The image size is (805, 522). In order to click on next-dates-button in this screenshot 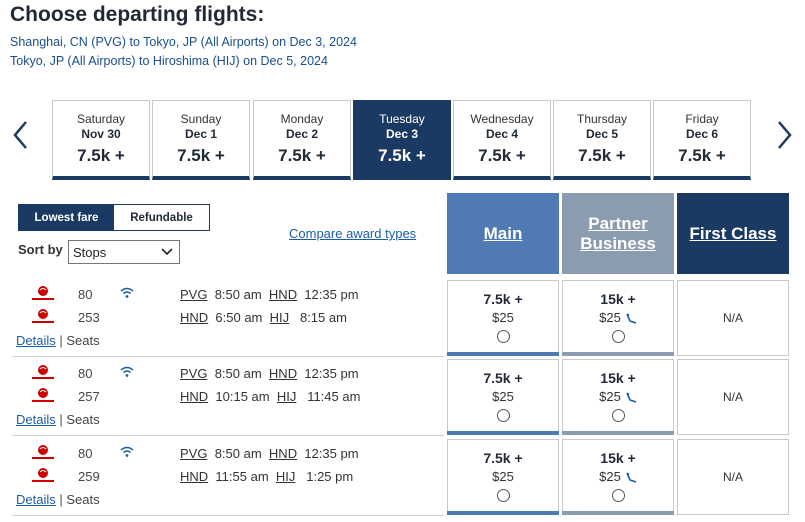, I will do `click(785, 135)`.